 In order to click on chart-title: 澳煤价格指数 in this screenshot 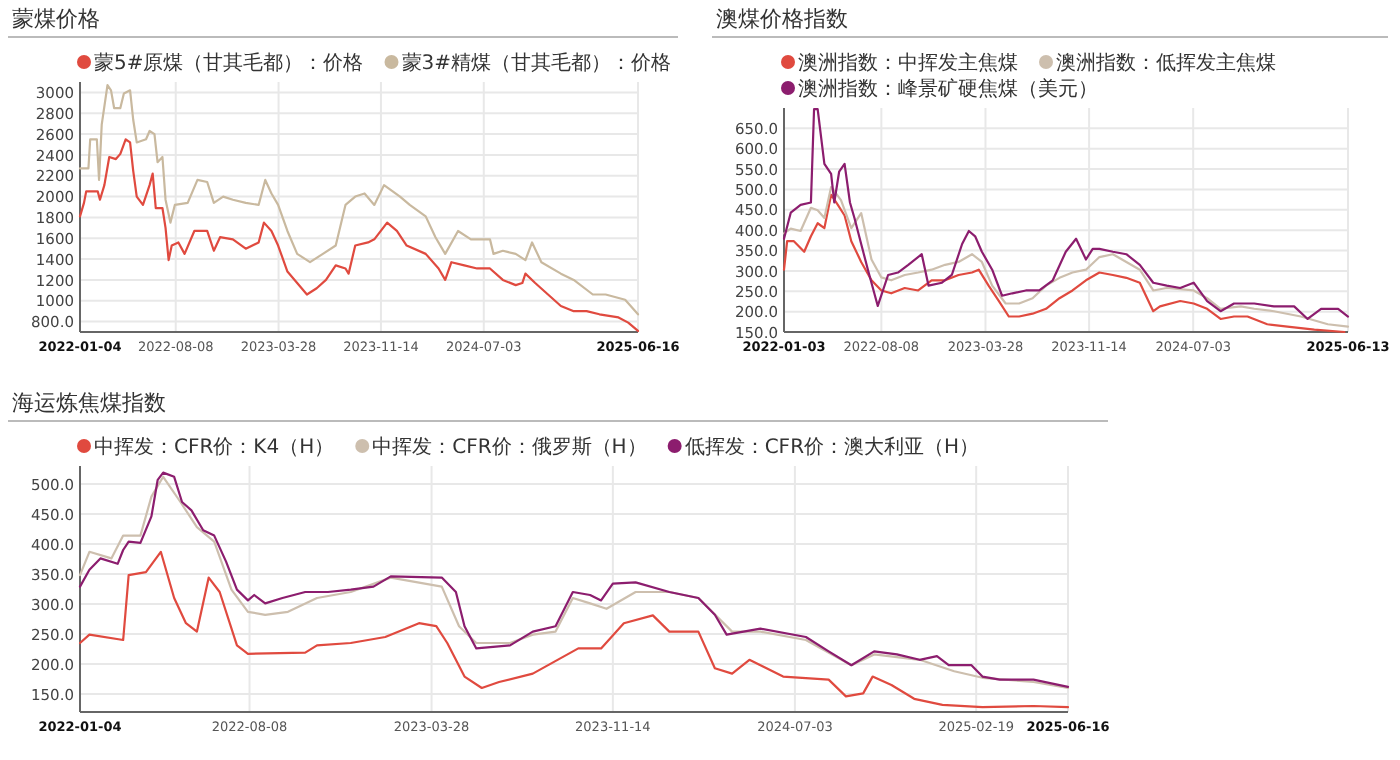, I will do `click(782, 19)`.